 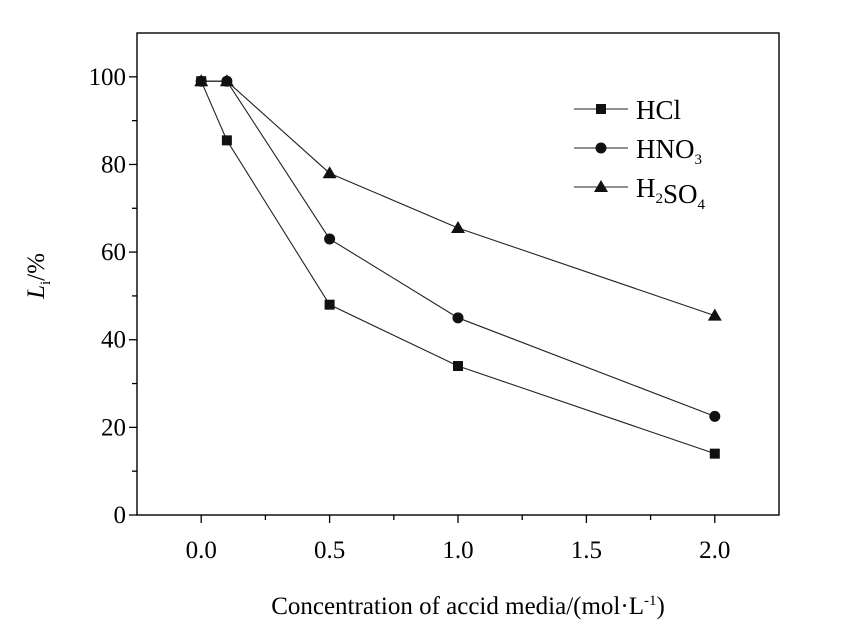 I want to click on legend: HCl HNO3 H2SO4, so click(x=640, y=154).